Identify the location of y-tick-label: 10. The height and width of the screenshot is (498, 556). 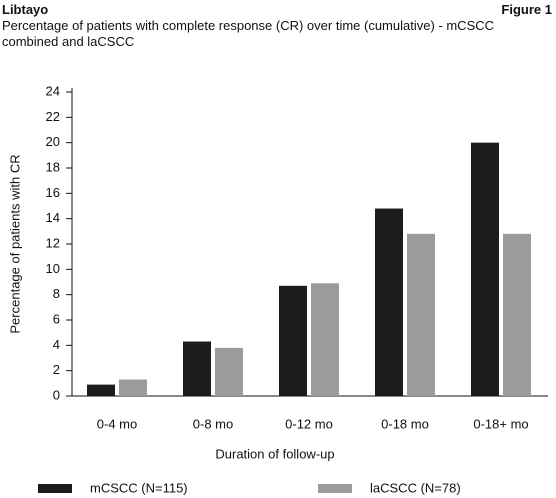
(53, 268).